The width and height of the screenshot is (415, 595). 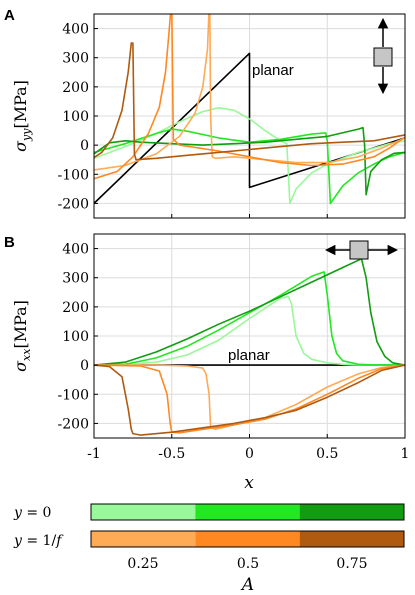 I want to click on panel-a-ytick-label-5: 300, so click(x=75, y=59).